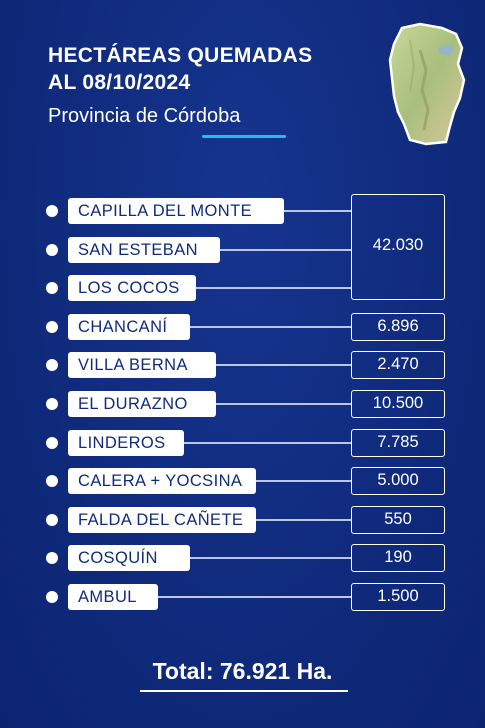 Image resolution: width=485 pixels, height=728 pixels. Describe the element at coordinates (113, 597) in the screenshot. I see `location-label: AMBUL` at that location.